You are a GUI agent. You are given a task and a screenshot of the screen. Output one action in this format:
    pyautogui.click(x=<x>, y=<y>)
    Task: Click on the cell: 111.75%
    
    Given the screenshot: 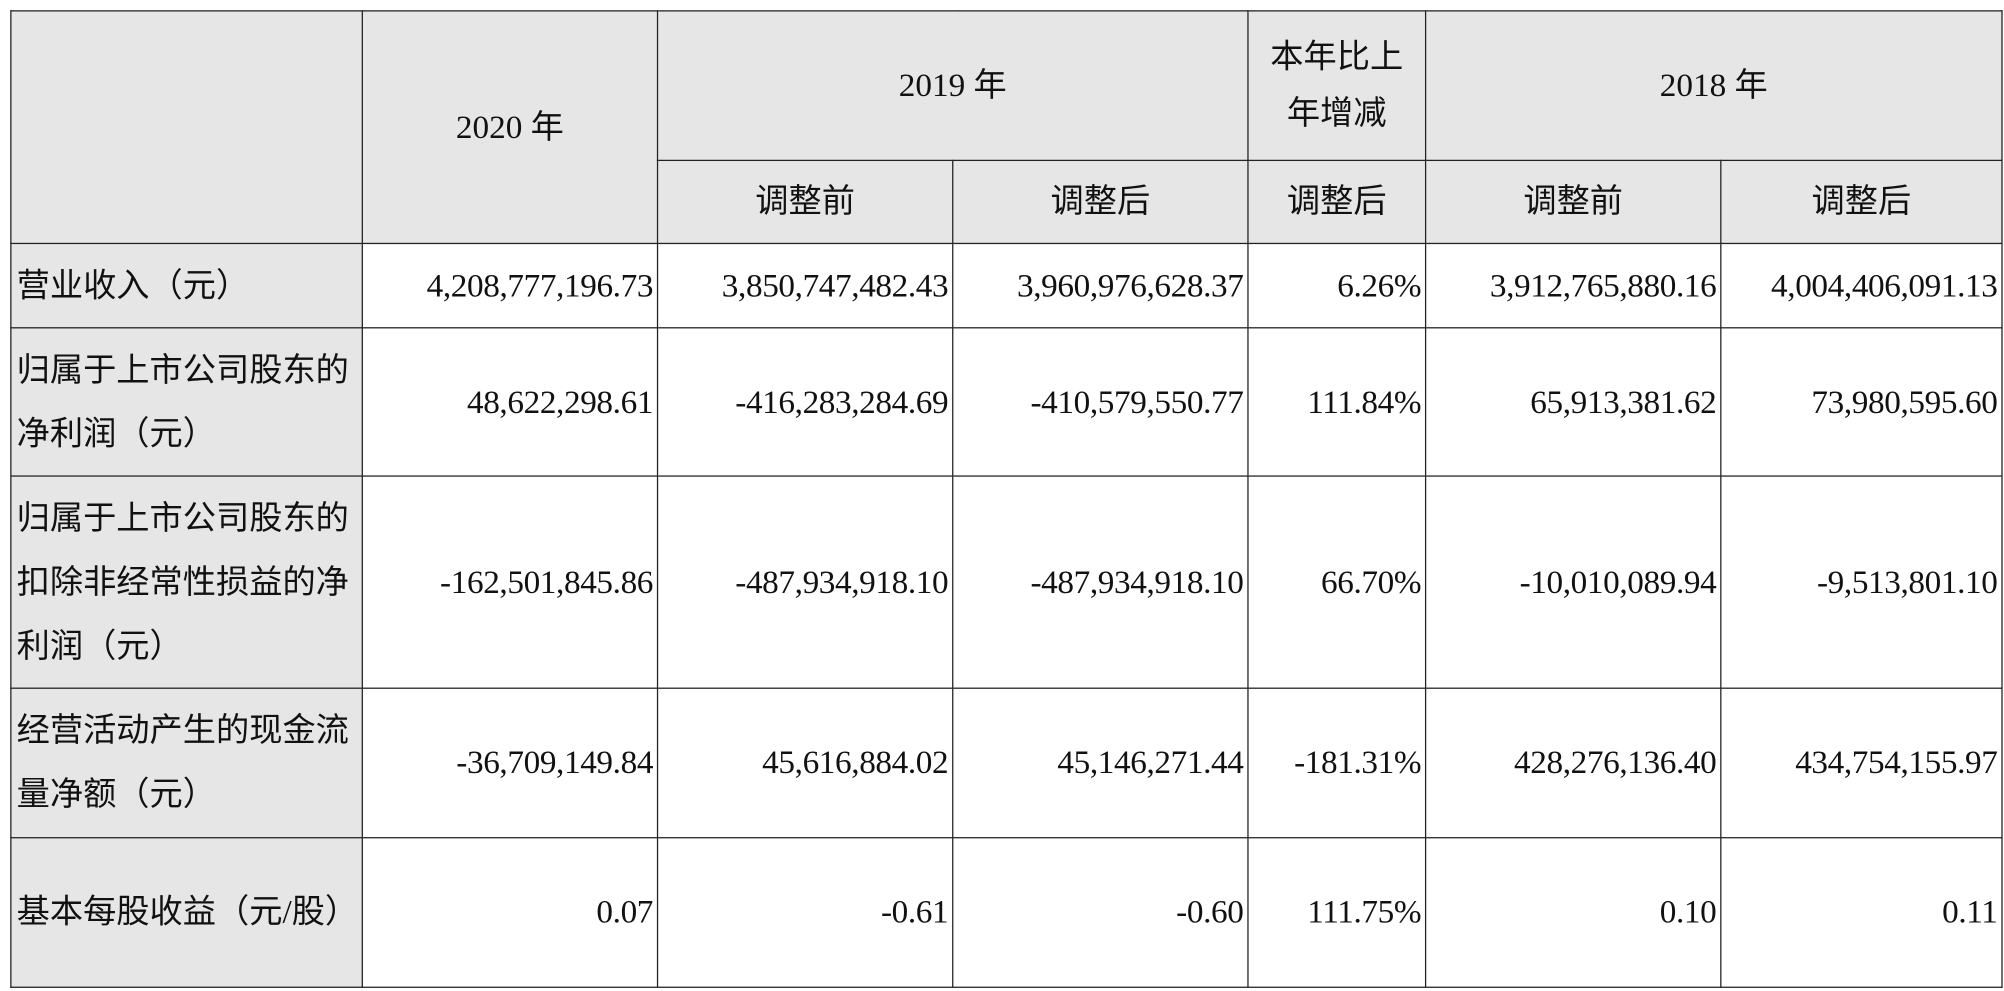 What is the action you would take?
    pyautogui.click(x=1337, y=912)
    